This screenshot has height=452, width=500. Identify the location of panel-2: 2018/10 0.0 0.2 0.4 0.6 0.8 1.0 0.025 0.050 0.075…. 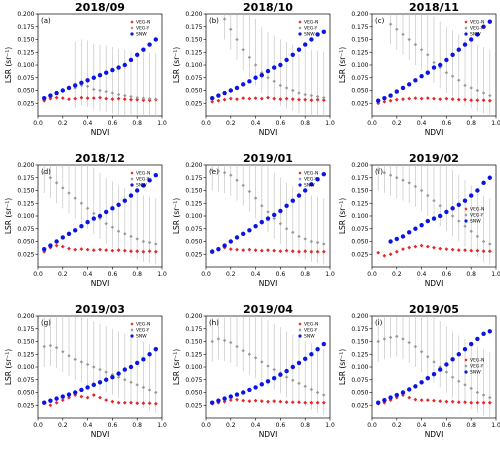
(253, 69).